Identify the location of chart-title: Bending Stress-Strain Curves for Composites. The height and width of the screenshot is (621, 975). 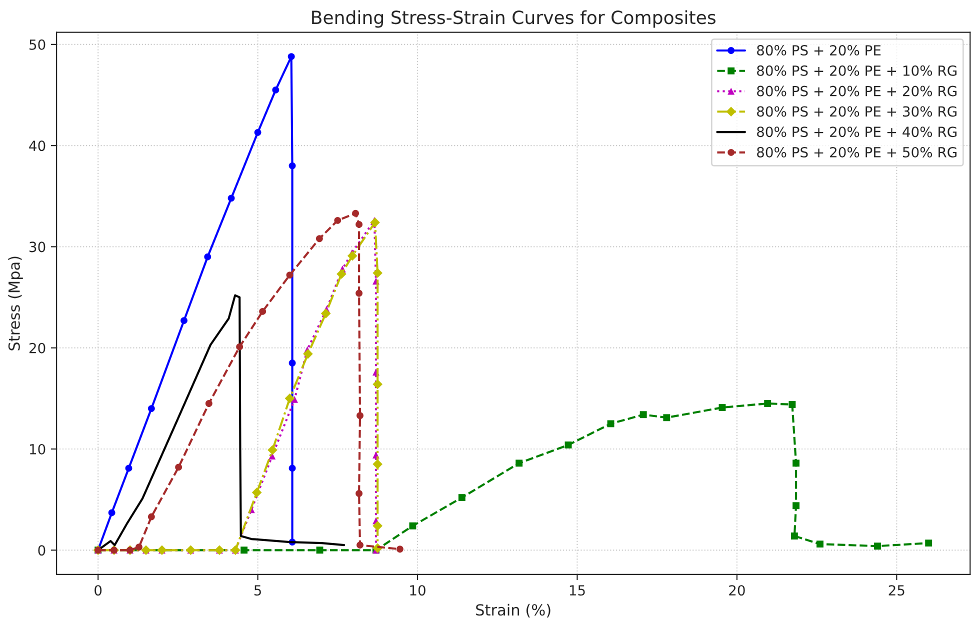
(514, 19).